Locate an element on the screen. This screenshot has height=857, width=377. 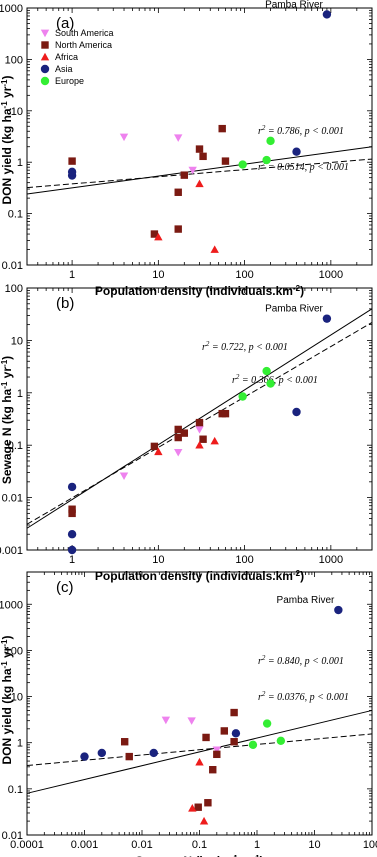
legend-label: Europe is located at coordinates (69, 81).